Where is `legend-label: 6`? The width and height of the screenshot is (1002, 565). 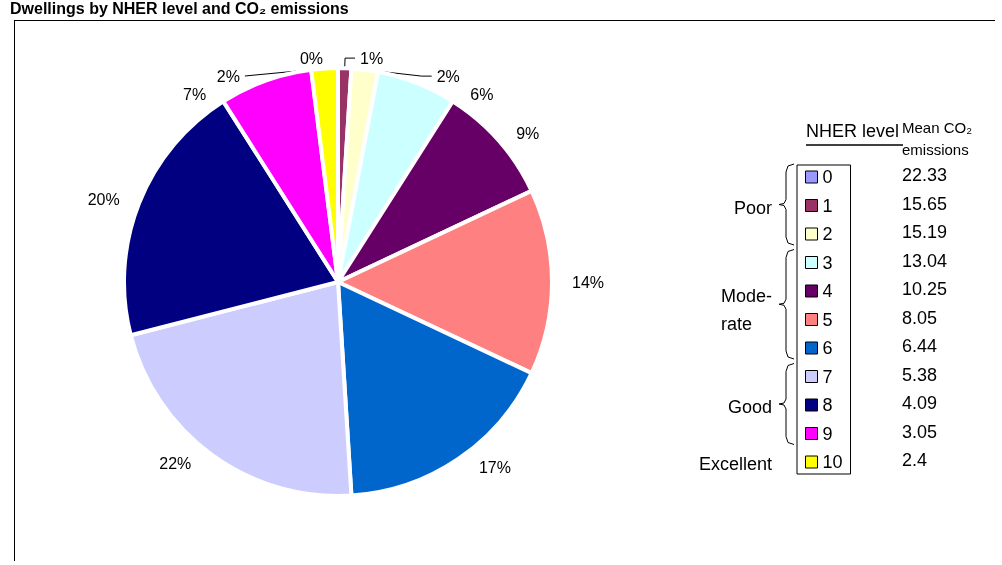
legend-label: 6 is located at coordinates (827, 348).